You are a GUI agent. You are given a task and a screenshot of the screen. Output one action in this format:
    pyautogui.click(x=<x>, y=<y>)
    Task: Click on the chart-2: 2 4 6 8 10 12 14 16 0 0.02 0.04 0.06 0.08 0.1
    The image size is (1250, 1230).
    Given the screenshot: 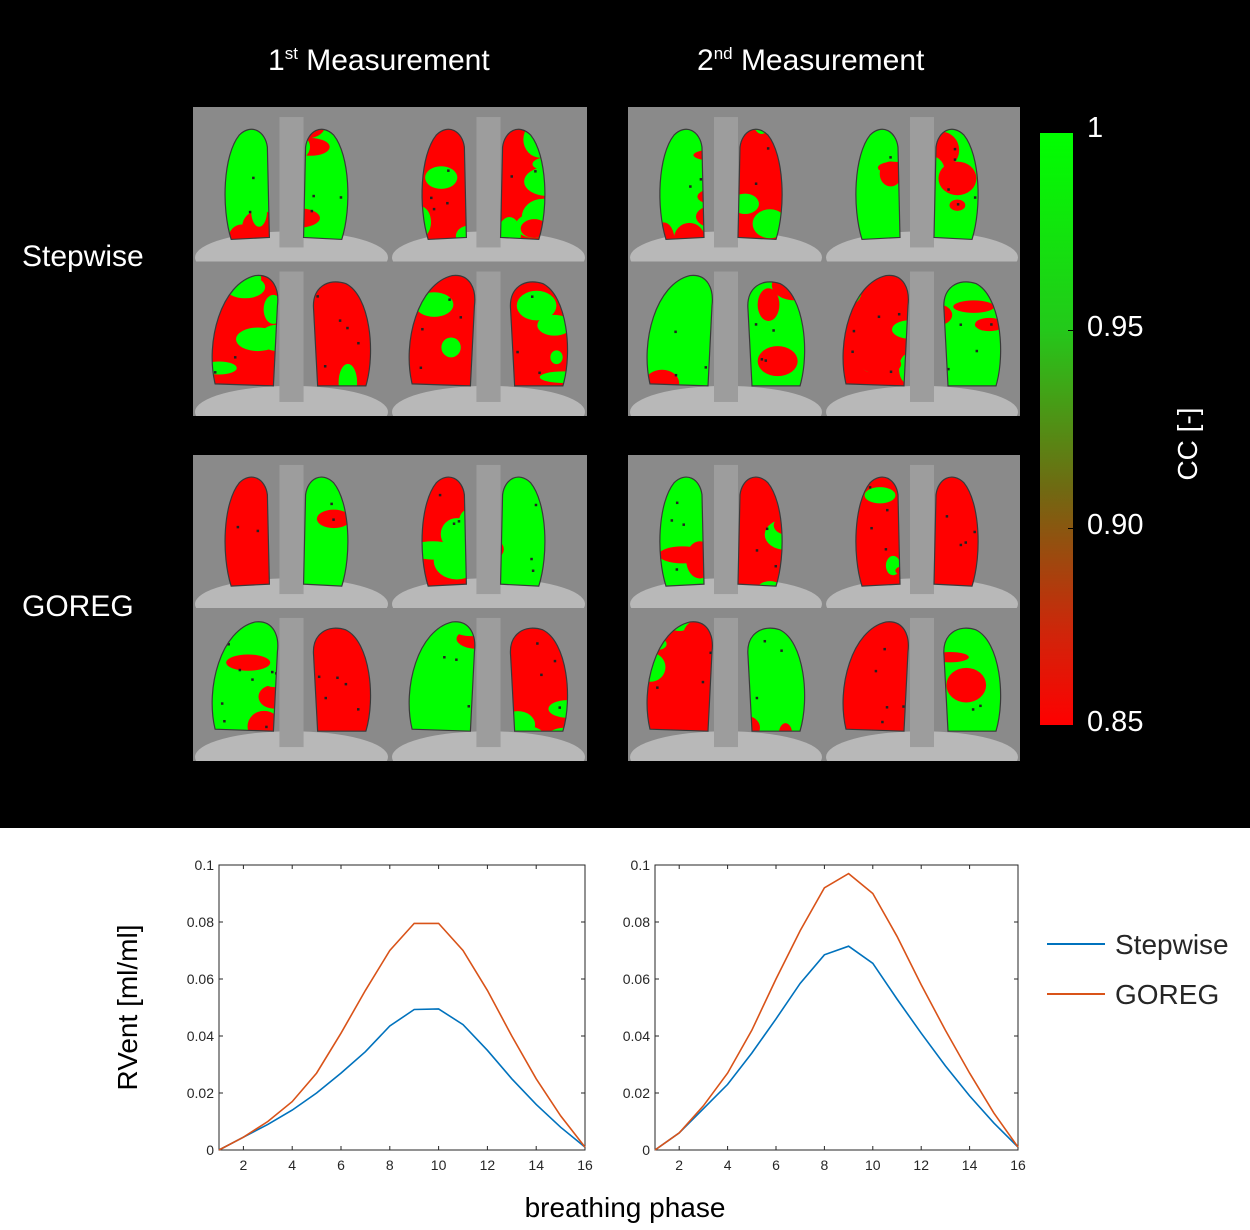 What is the action you would take?
    pyautogui.click(x=824, y=1015)
    